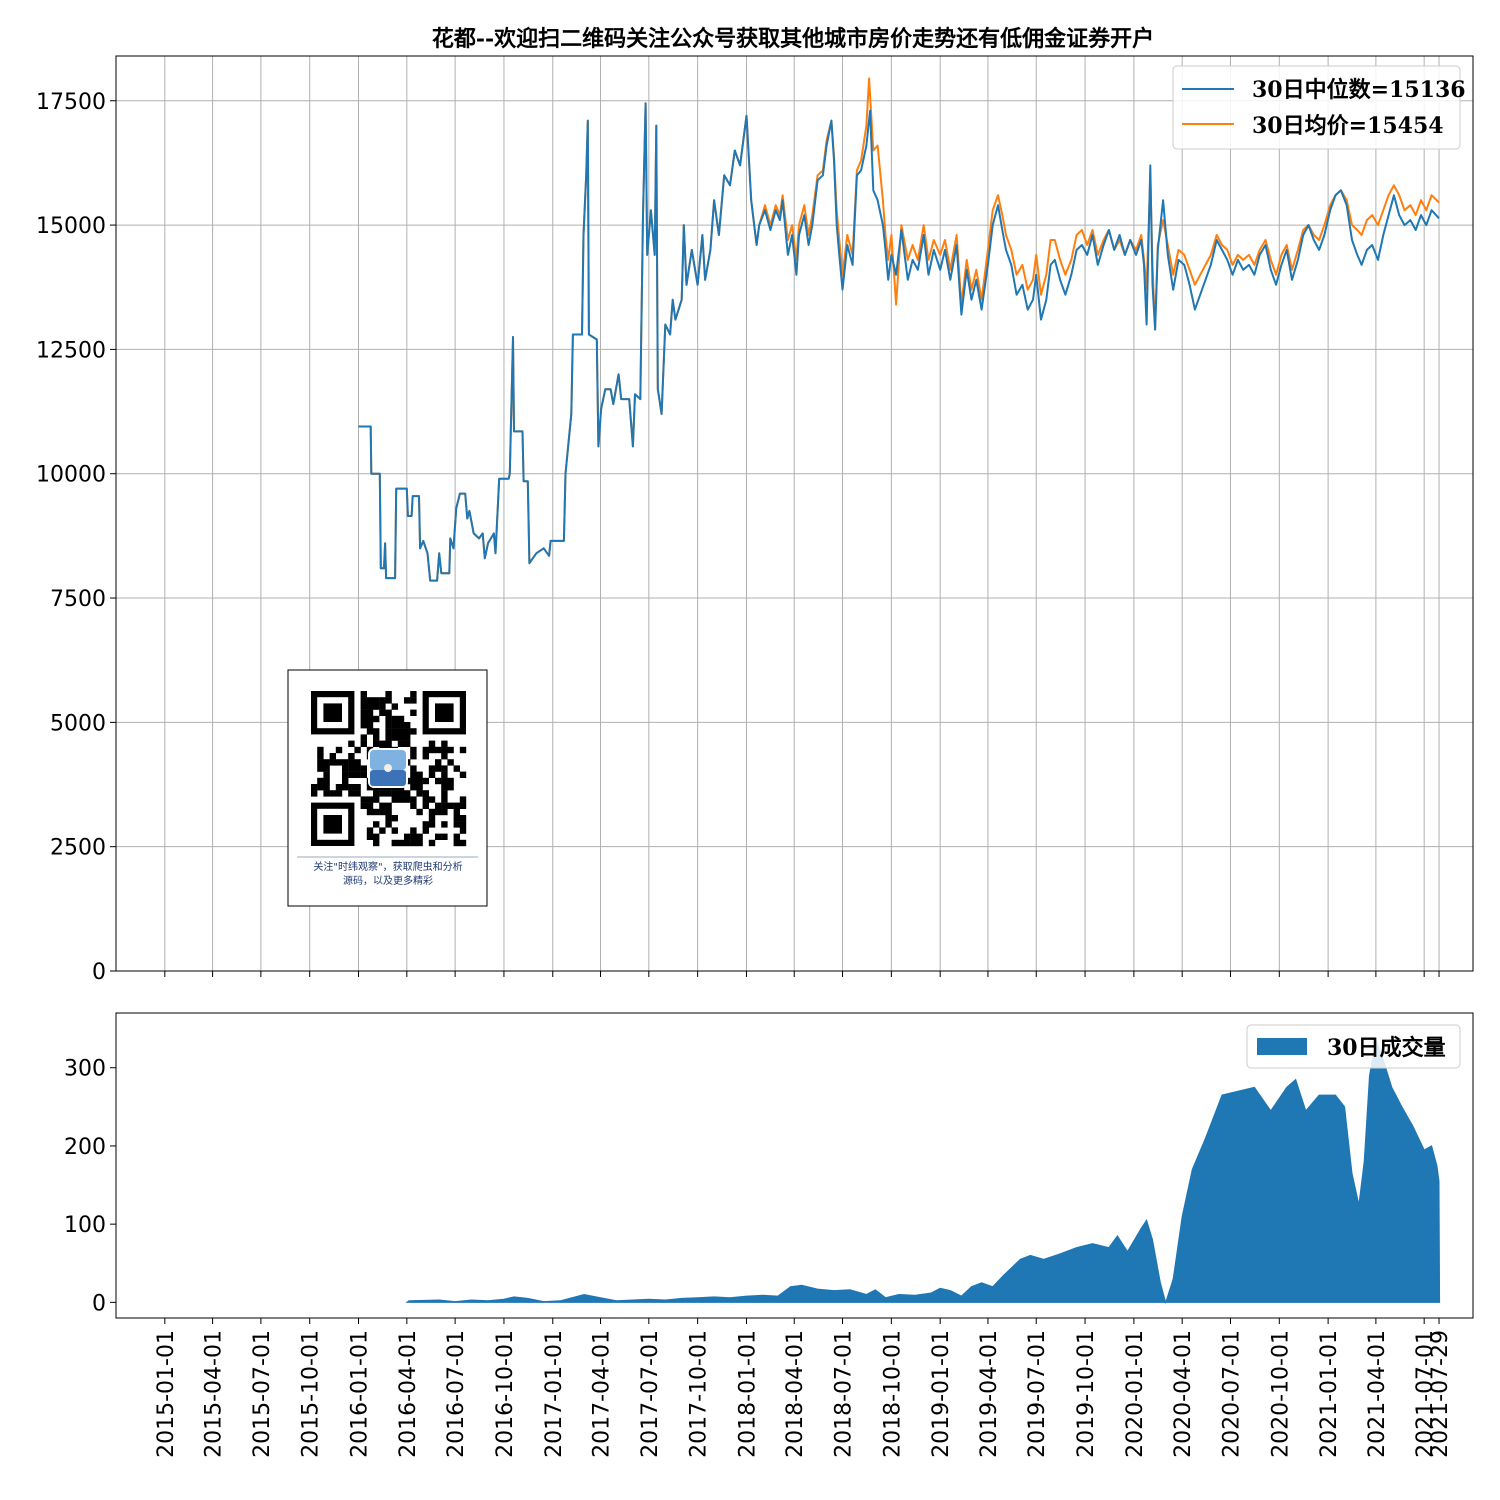  I want to click on price-y-tick-label-0: 0, so click(99, 972).